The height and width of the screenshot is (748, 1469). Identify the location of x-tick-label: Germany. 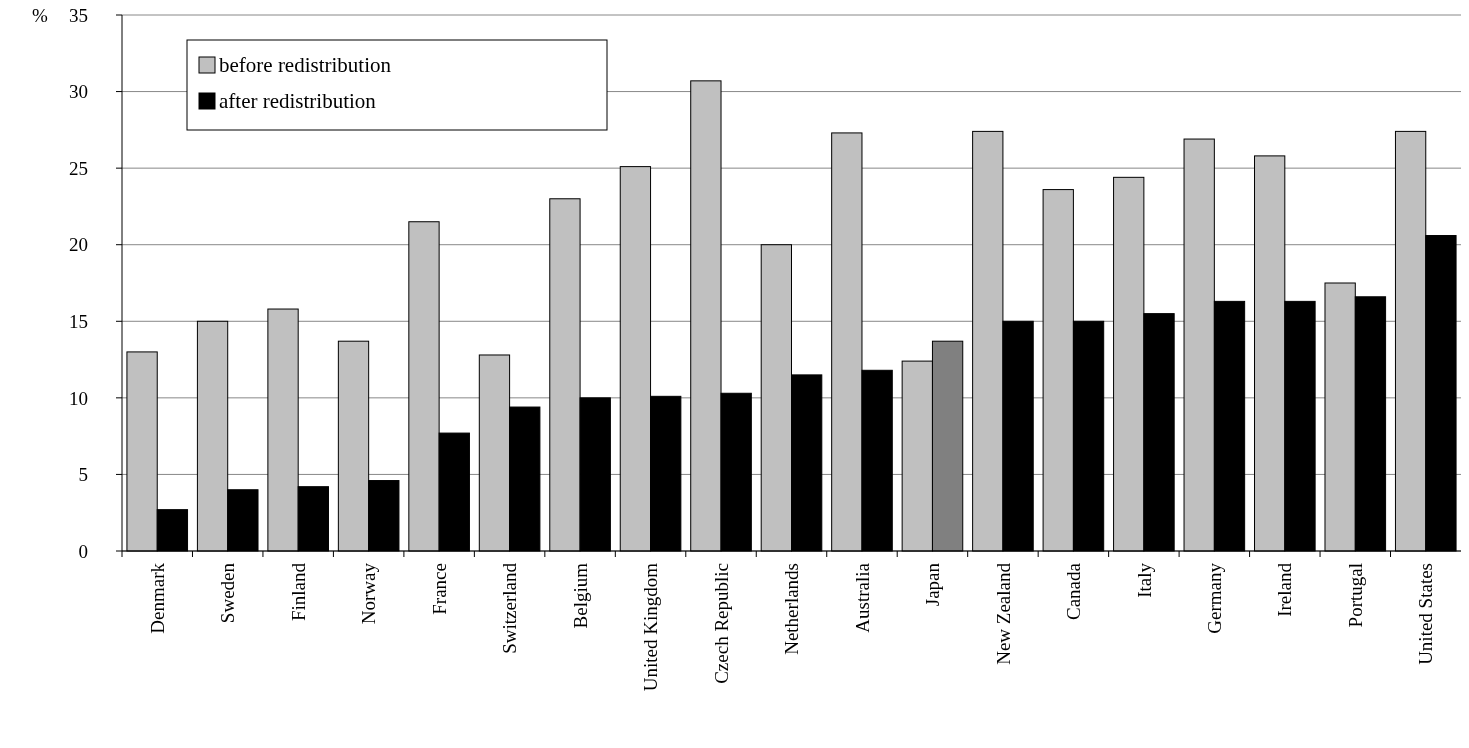
(1214, 598).